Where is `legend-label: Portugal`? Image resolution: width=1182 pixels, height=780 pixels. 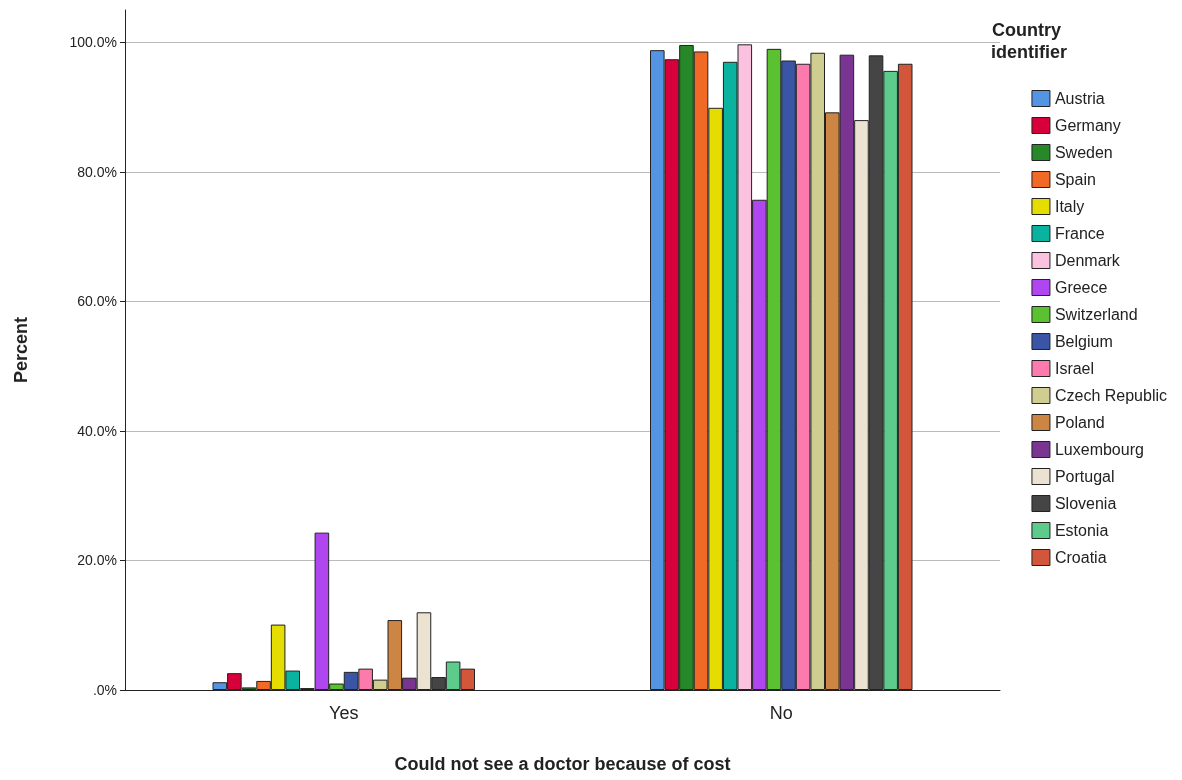
legend-label: Portugal is located at coordinates (1084, 476).